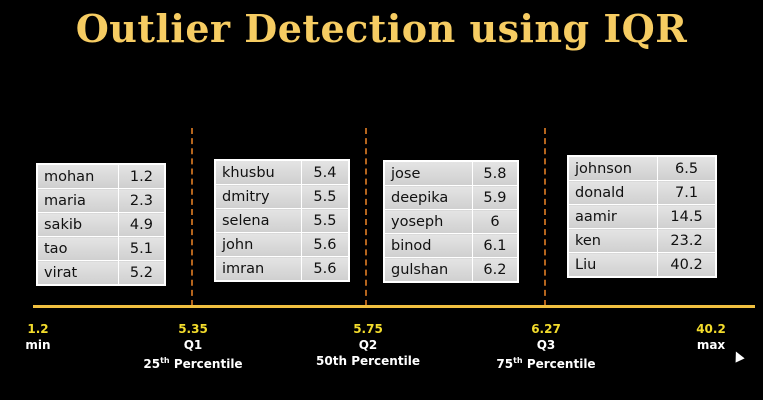  I want to click on value-cell: 4.9, so click(141, 224).